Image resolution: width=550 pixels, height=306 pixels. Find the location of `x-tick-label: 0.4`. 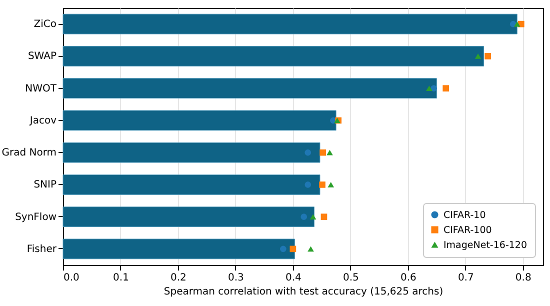

x-tick-label: 0.4 is located at coordinates (293, 278).